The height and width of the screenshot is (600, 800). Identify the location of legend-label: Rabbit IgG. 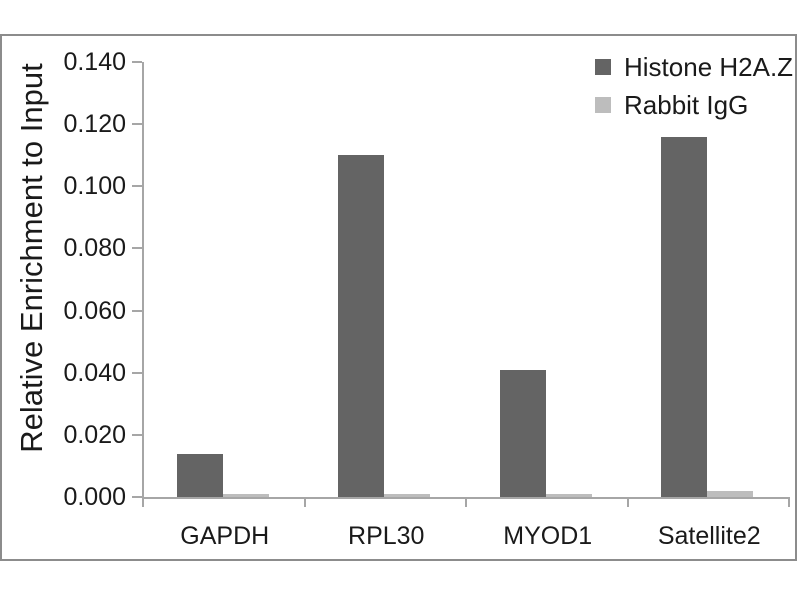
(686, 105).